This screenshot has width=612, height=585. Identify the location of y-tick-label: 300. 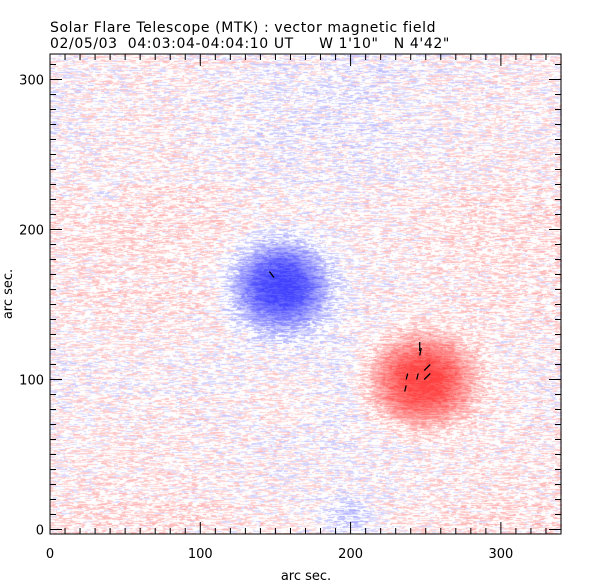
(31, 81).